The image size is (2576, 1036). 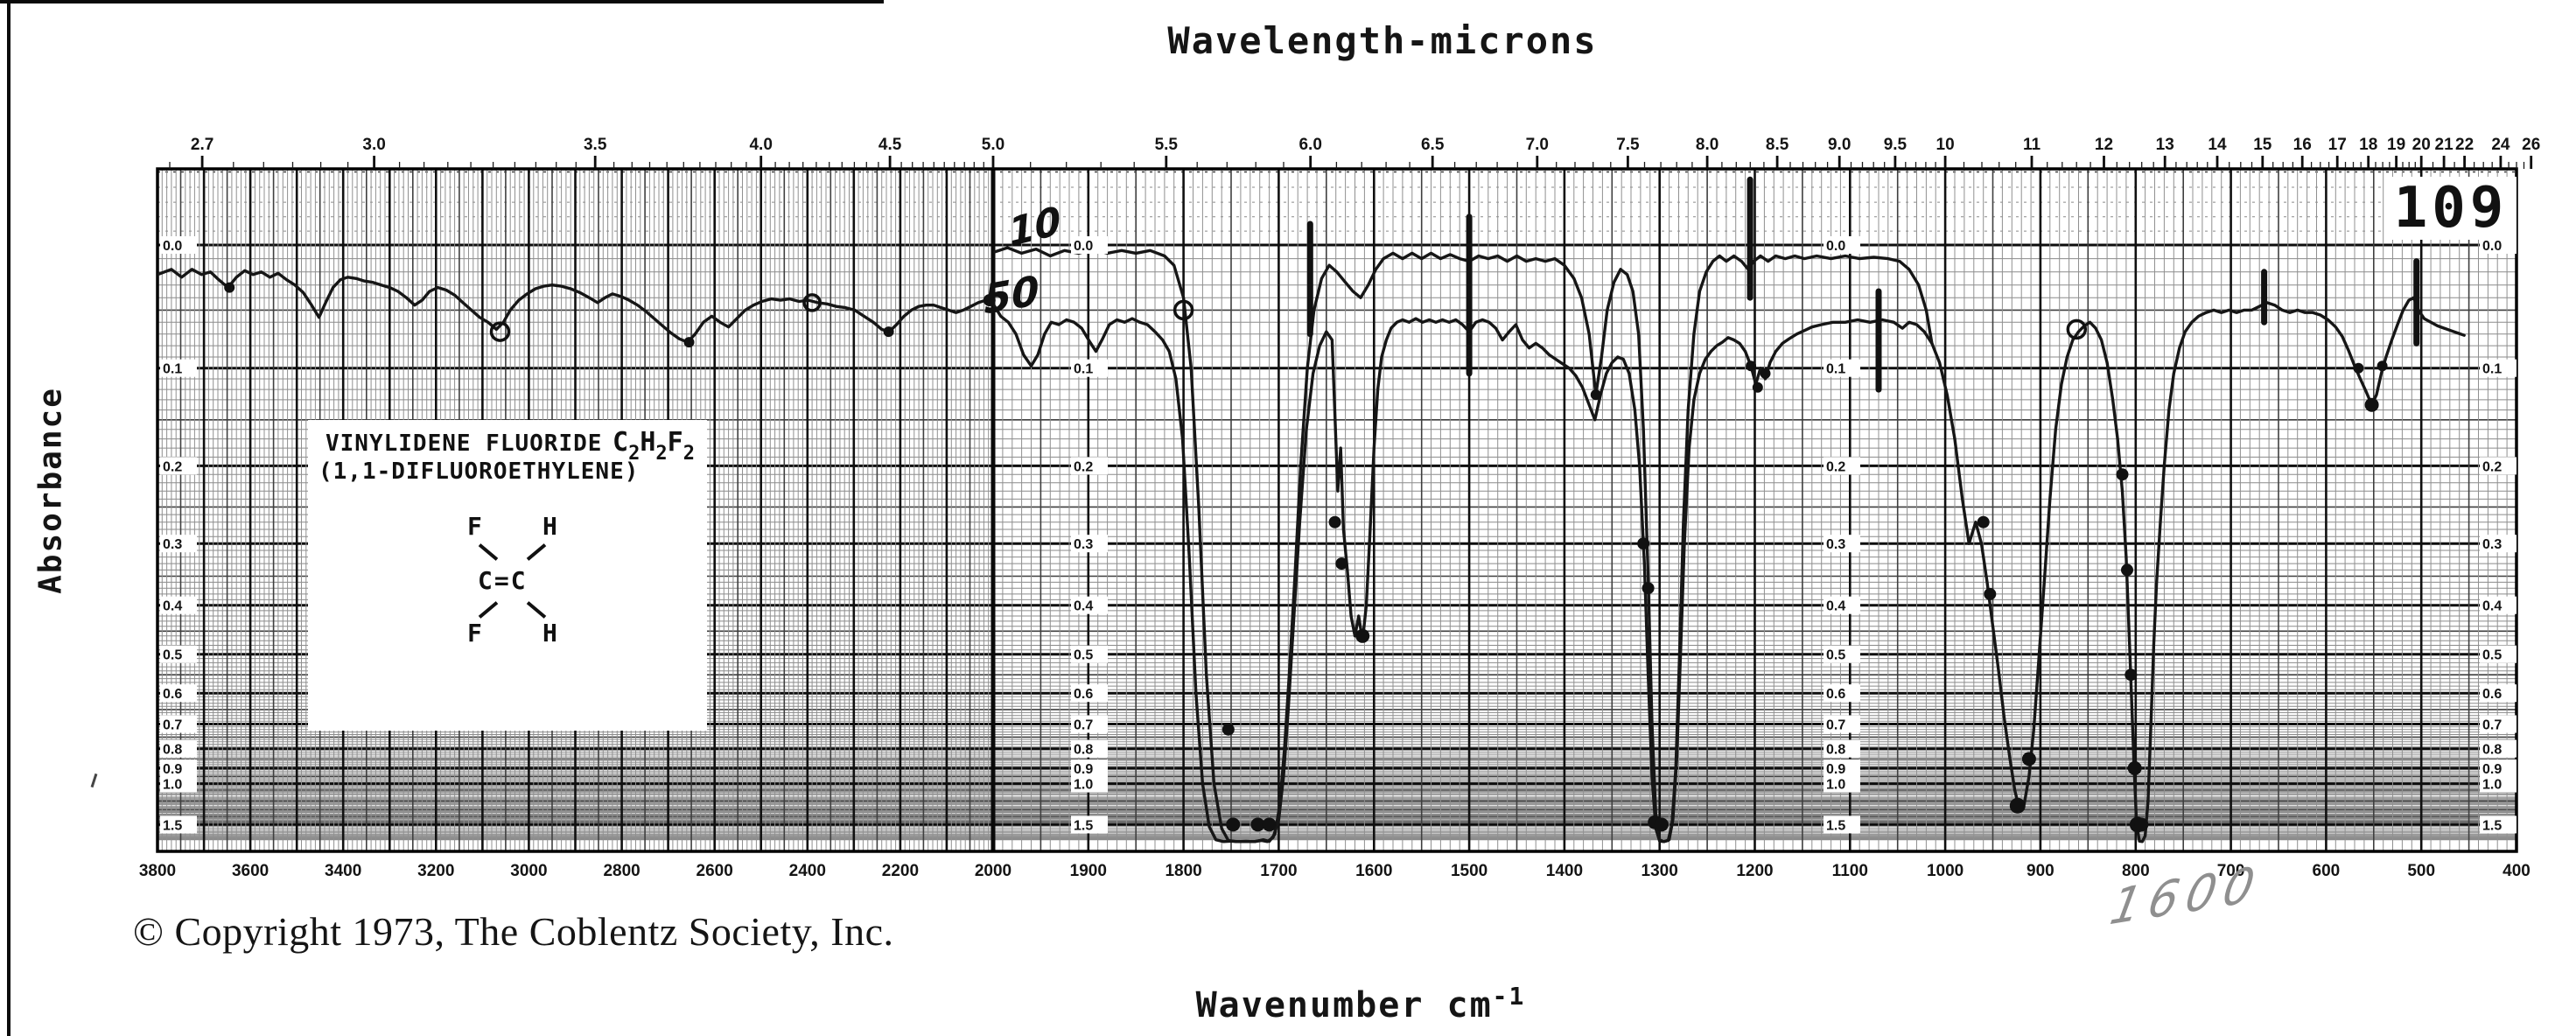 I want to click on compound-alt-name: (1,1-DIFLUOROETHYLENE), so click(x=479, y=471).